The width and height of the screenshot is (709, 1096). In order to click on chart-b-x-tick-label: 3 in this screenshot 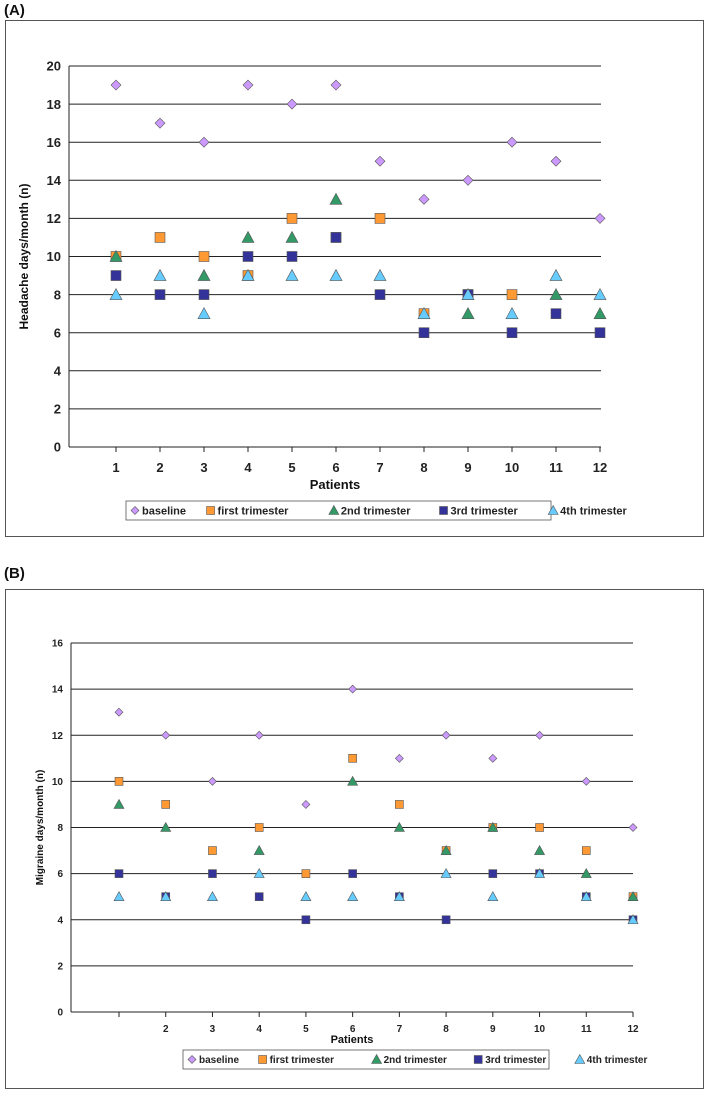, I will do `click(213, 1029)`.